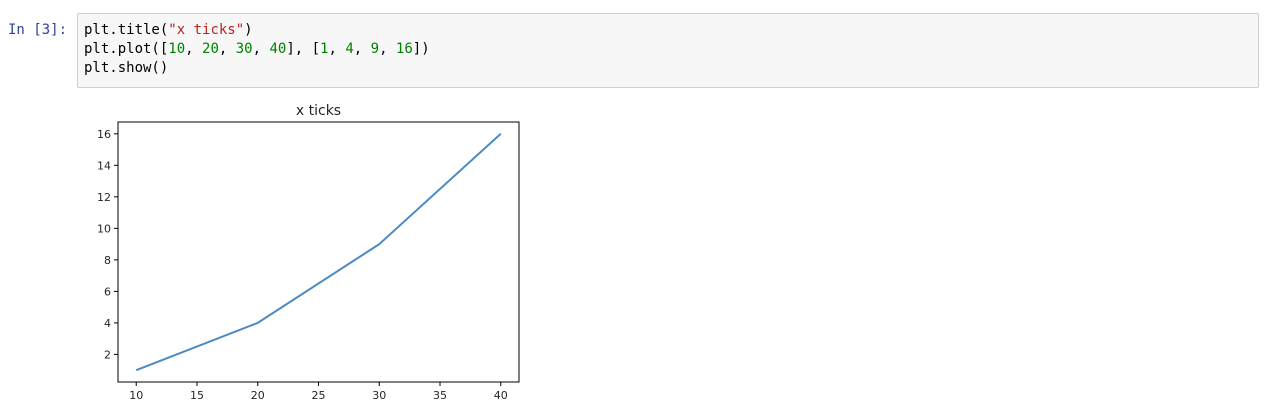  Describe the element at coordinates (248, 30) in the screenshot. I see `code-token: )` at that location.